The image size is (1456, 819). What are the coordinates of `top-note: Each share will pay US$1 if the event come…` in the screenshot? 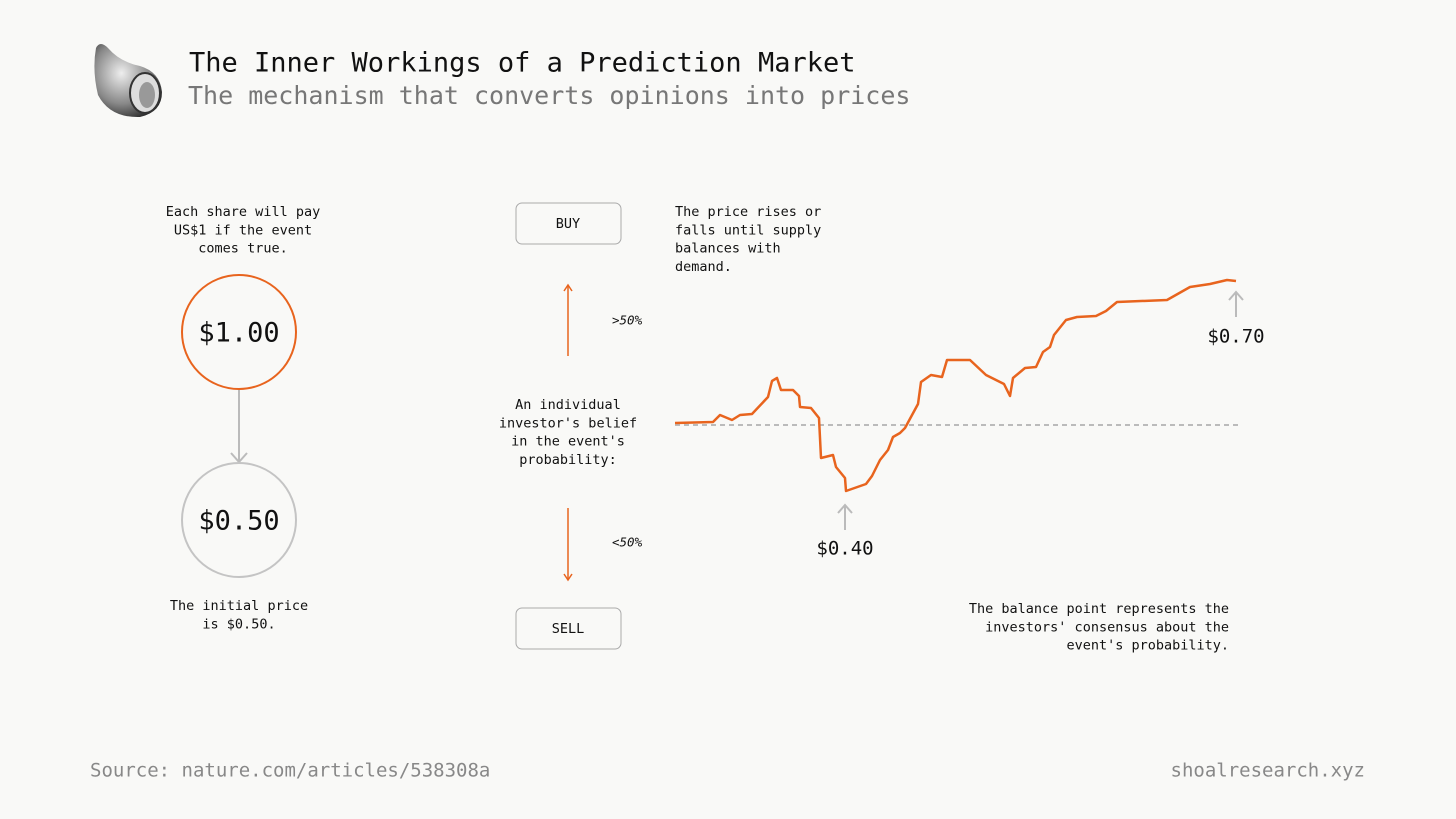 It's located at (243, 230).